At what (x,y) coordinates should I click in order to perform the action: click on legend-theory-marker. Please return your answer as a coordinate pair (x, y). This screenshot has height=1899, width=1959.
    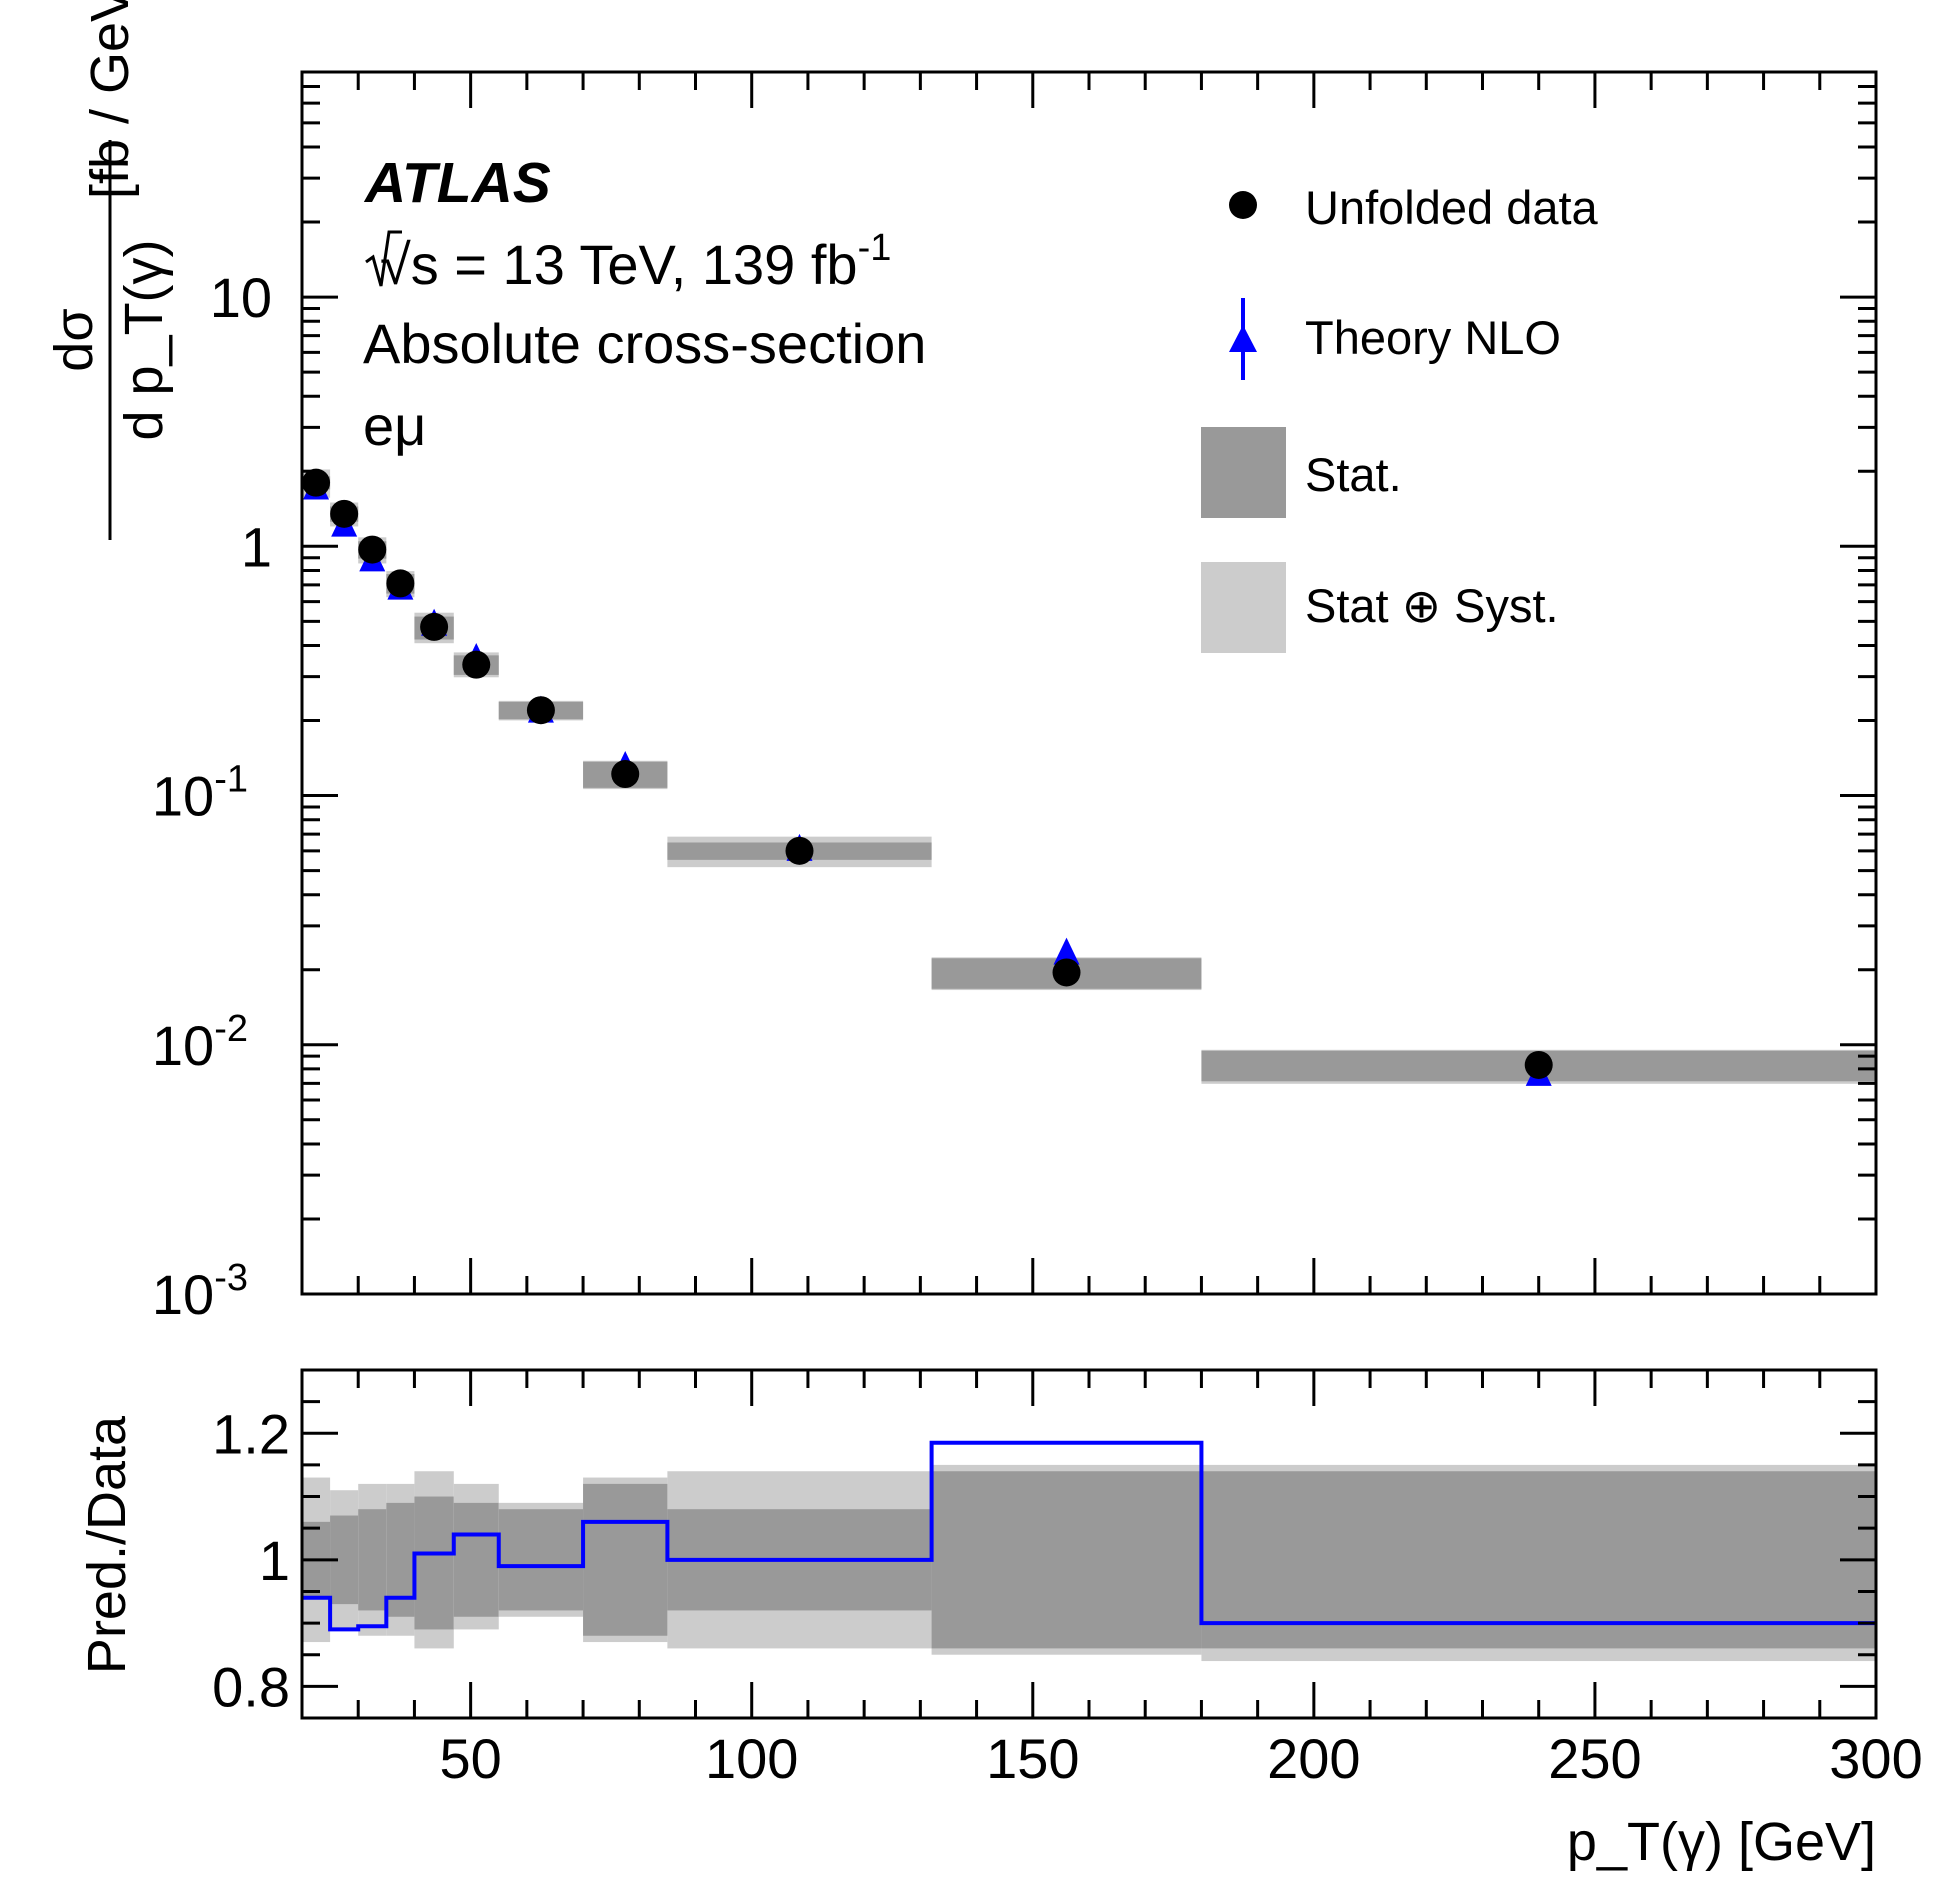
    Looking at the image, I should click on (1243, 338).